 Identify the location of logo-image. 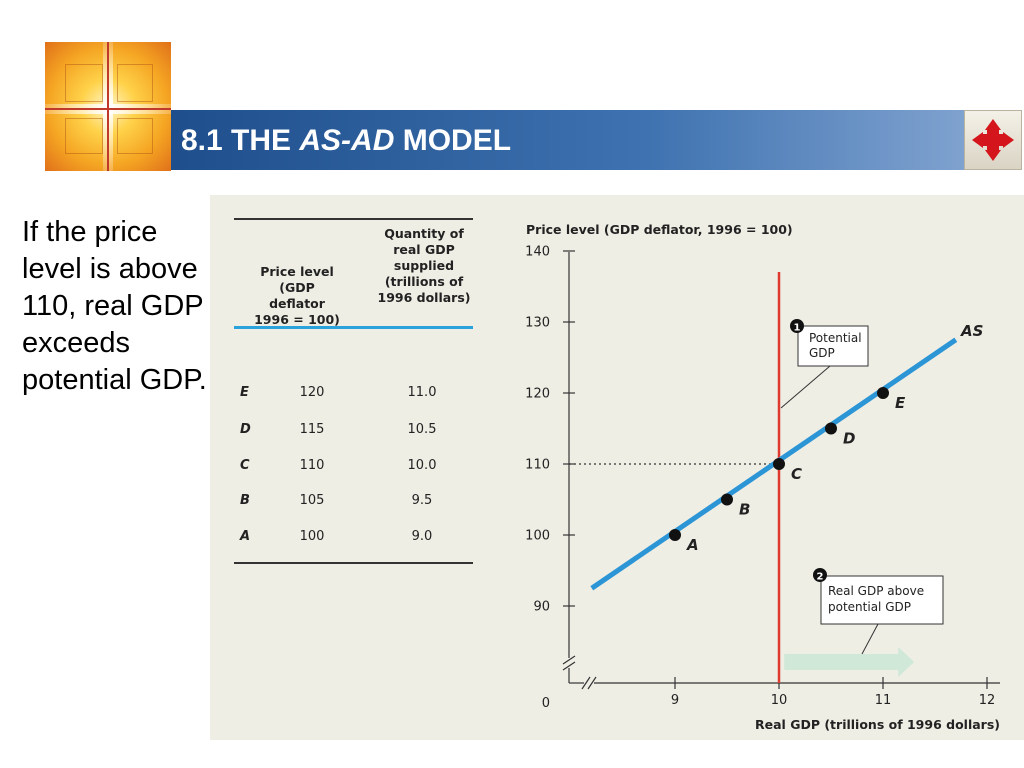
(108, 106).